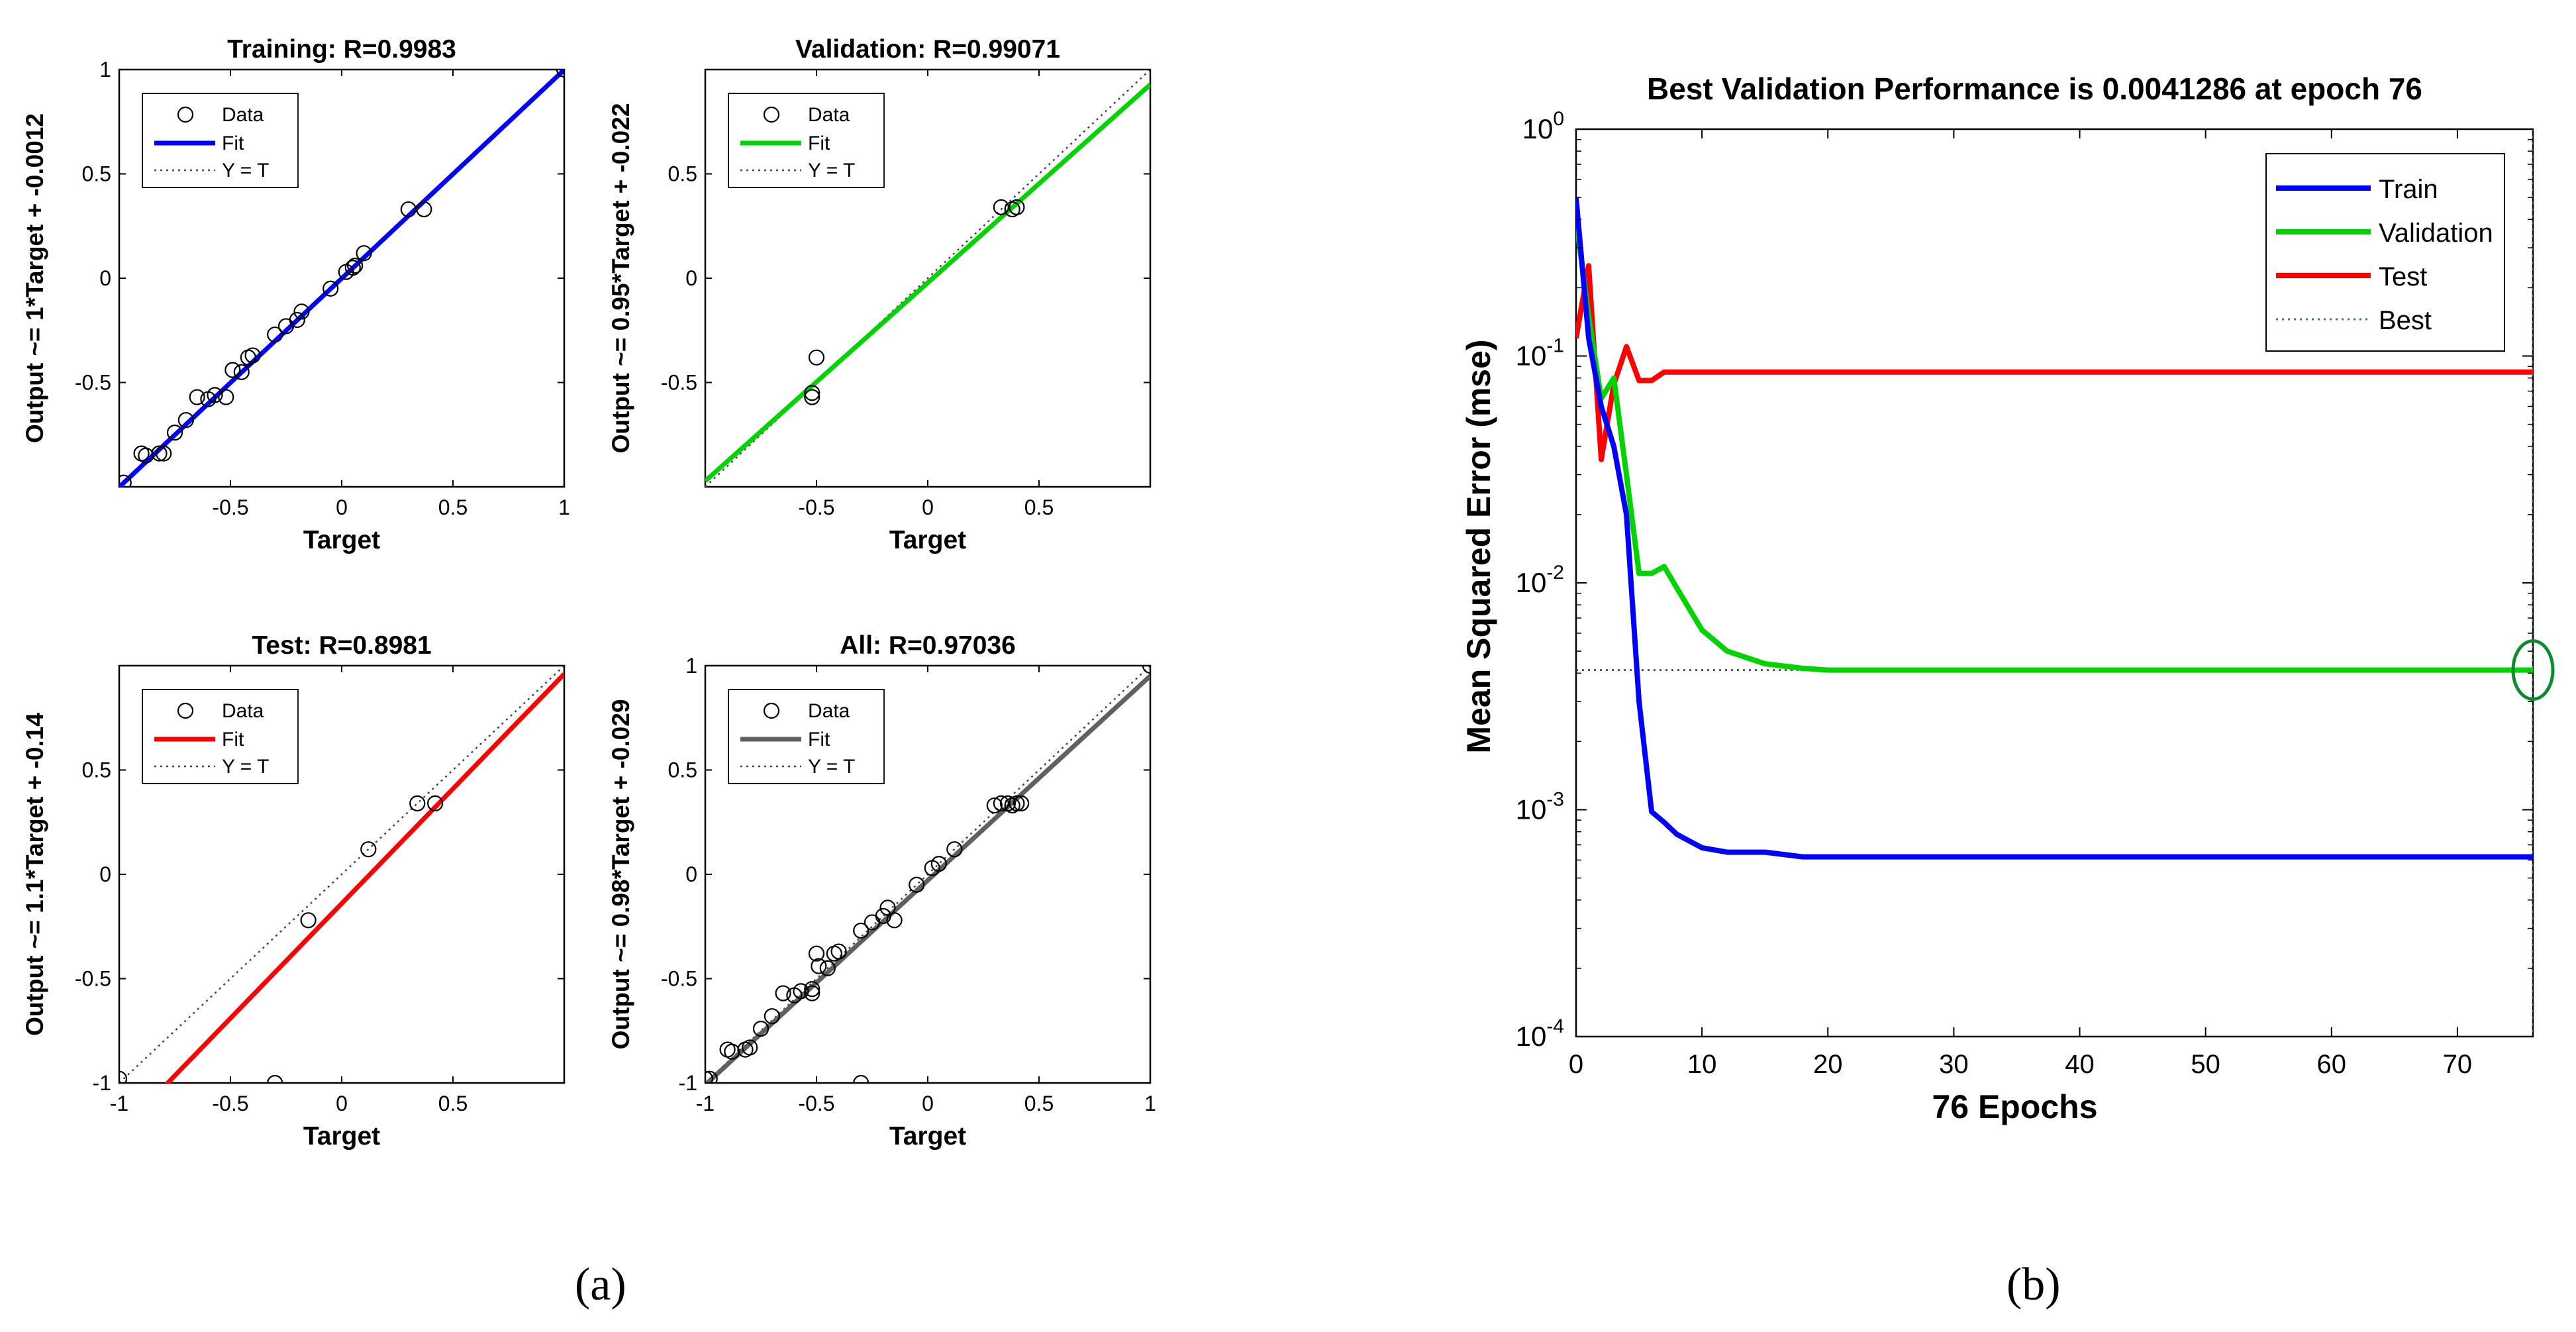  I want to click on identity-line, so click(341, 874).